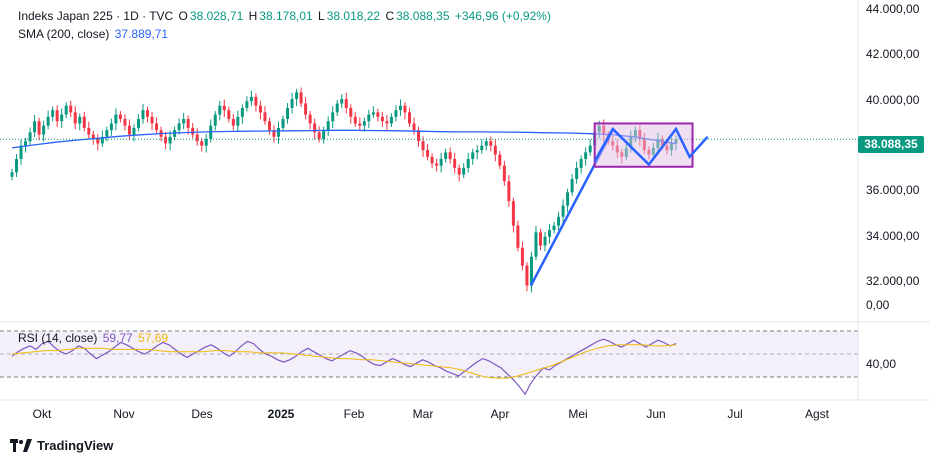  I want to click on tradingview-logo: TradingView, so click(61, 445).